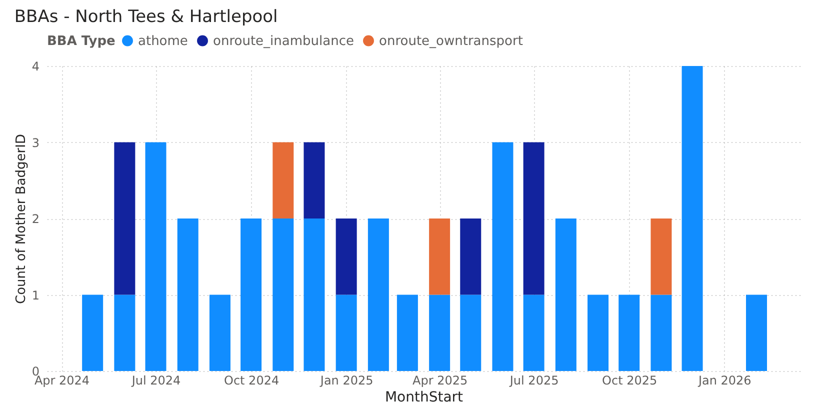 The width and height of the screenshot is (820, 412). What do you see at coordinates (346, 381) in the screenshot?
I see `x-tick-label: Jan 2025` at bounding box center [346, 381].